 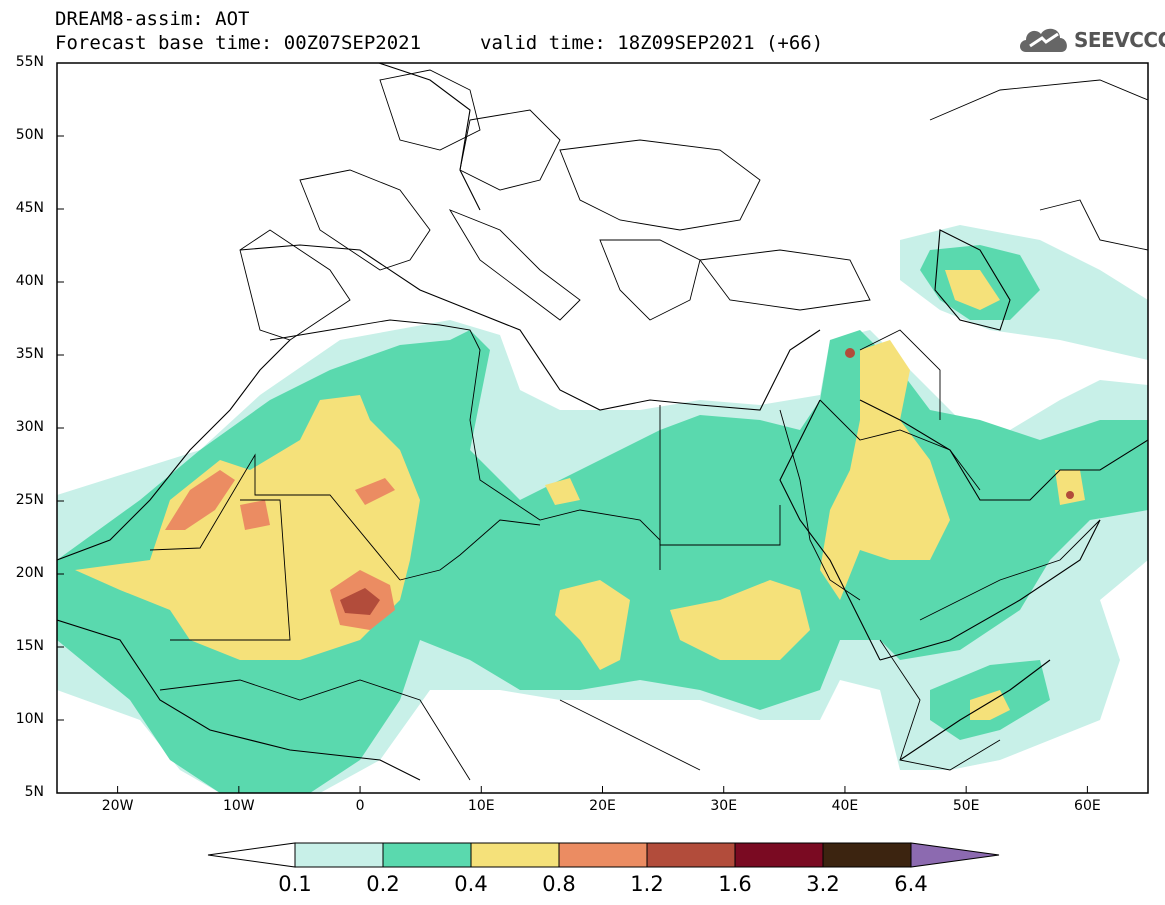 What do you see at coordinates (152, 19) in the screenshot?
I see `map-title: DREAM8-assim: AOT` at bounding box center [152, 19].